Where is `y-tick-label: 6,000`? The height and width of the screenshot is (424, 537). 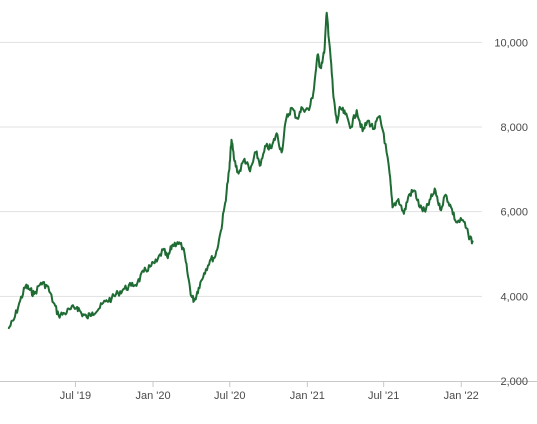 y-tick-label: 6,000 is located at coordinates (514, 213).